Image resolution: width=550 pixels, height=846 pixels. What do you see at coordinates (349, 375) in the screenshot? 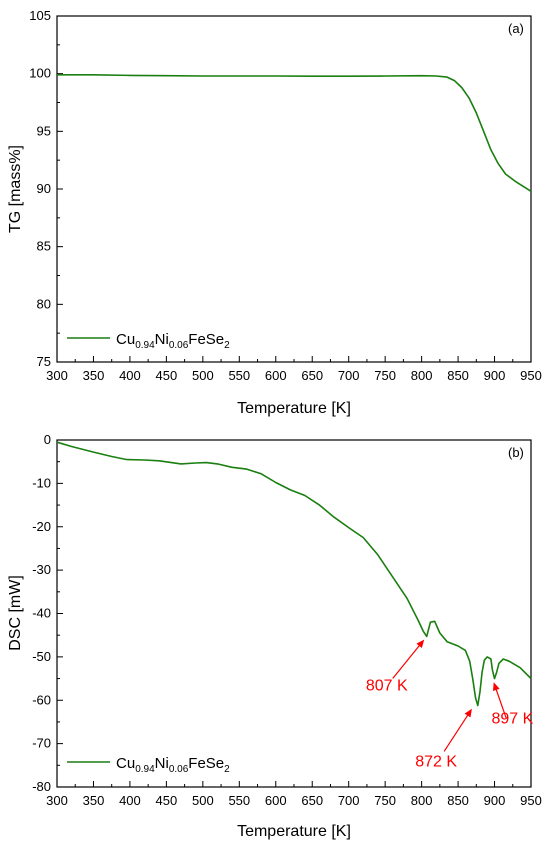
I see `x-tick-label-a: 700` at bounding box center [349, 375].